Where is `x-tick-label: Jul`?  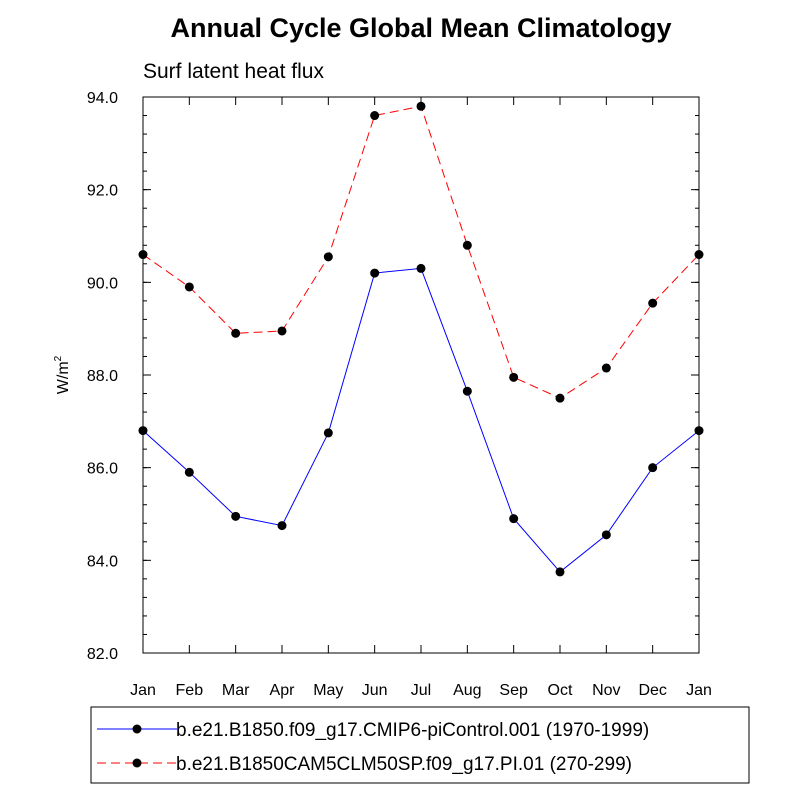
x-tick-label: Jul is located at coordinates (421, 690).